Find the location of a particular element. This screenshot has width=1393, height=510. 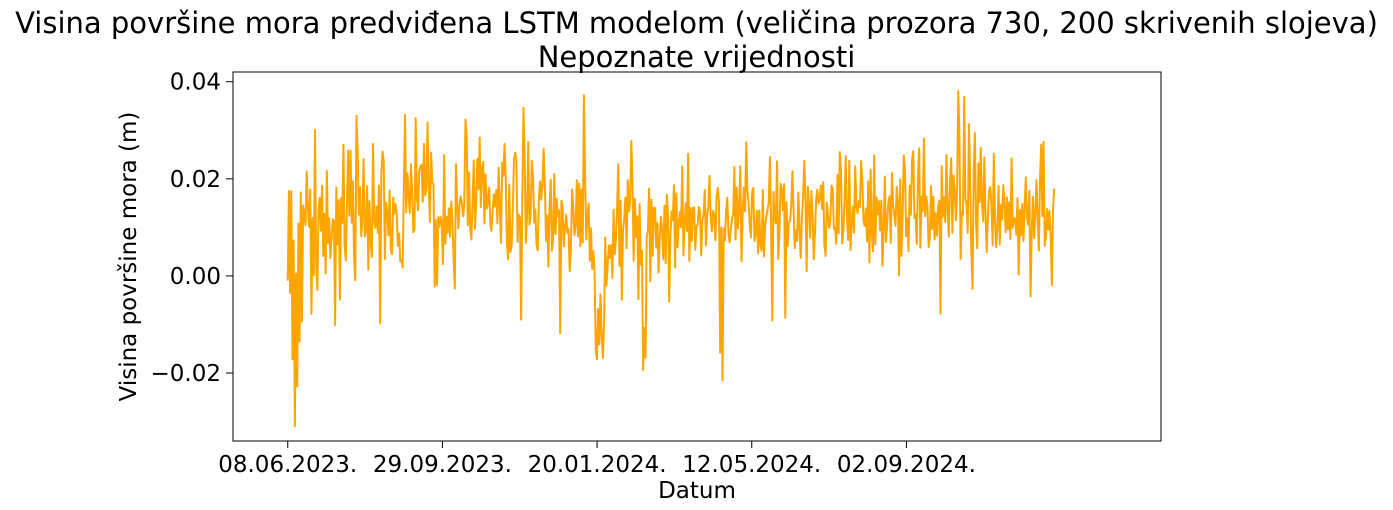

y-tick-label: 0.00 is located at coordinates (195, 277).